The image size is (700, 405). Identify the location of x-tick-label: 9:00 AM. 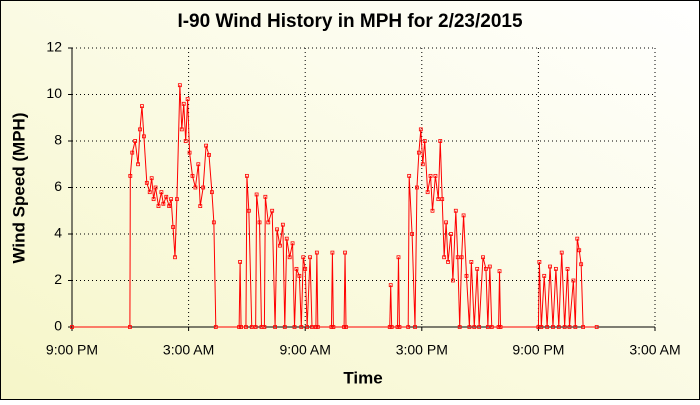
(305, 350).